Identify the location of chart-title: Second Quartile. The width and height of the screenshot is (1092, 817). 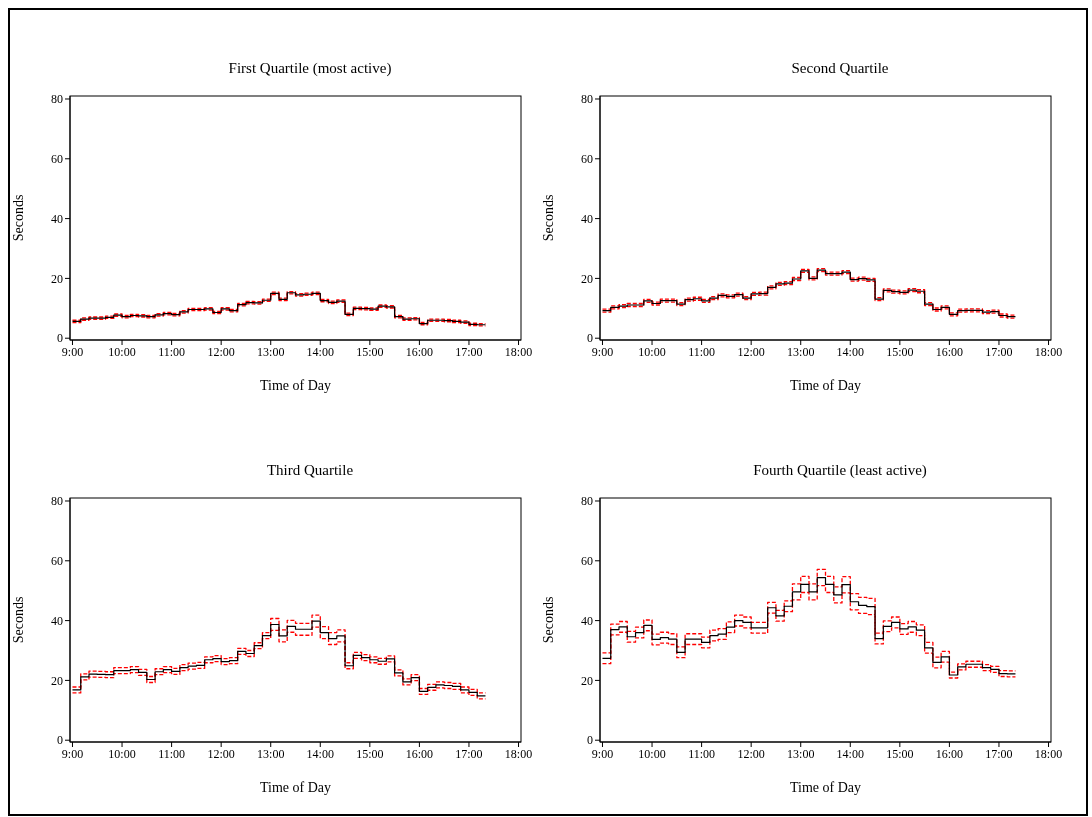
(840, 68).